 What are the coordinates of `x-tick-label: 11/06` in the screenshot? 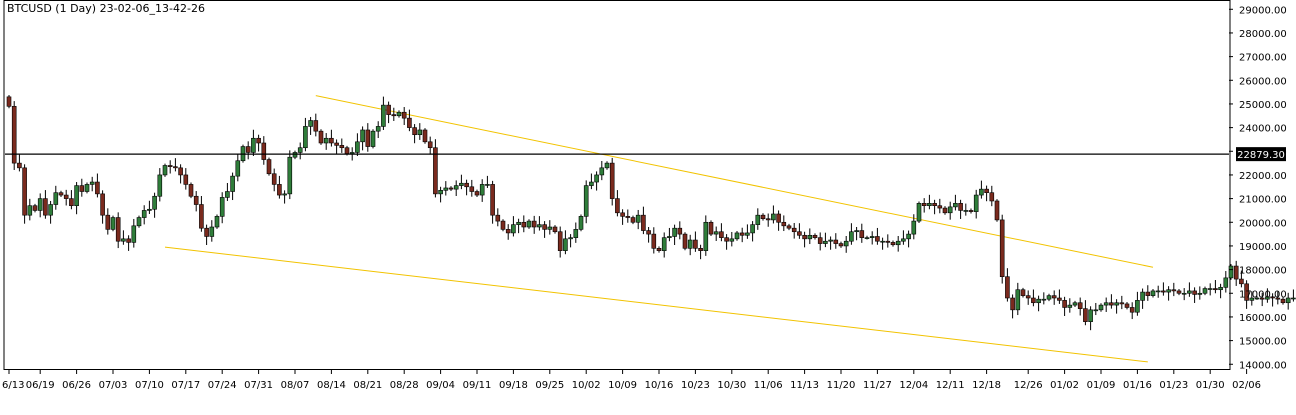 It's located at (768, 385).